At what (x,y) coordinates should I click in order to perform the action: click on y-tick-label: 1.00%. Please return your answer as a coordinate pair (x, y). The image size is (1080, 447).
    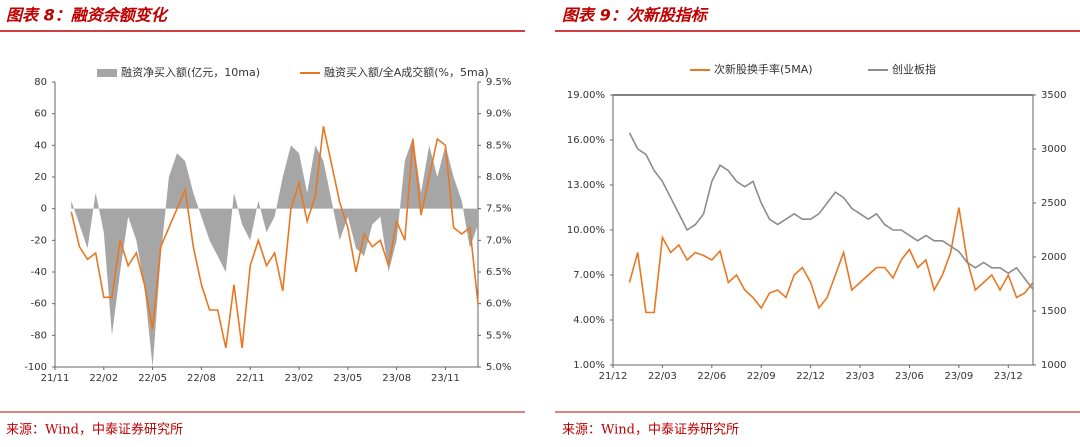
    Looking at the image, I should click on (589, 365).